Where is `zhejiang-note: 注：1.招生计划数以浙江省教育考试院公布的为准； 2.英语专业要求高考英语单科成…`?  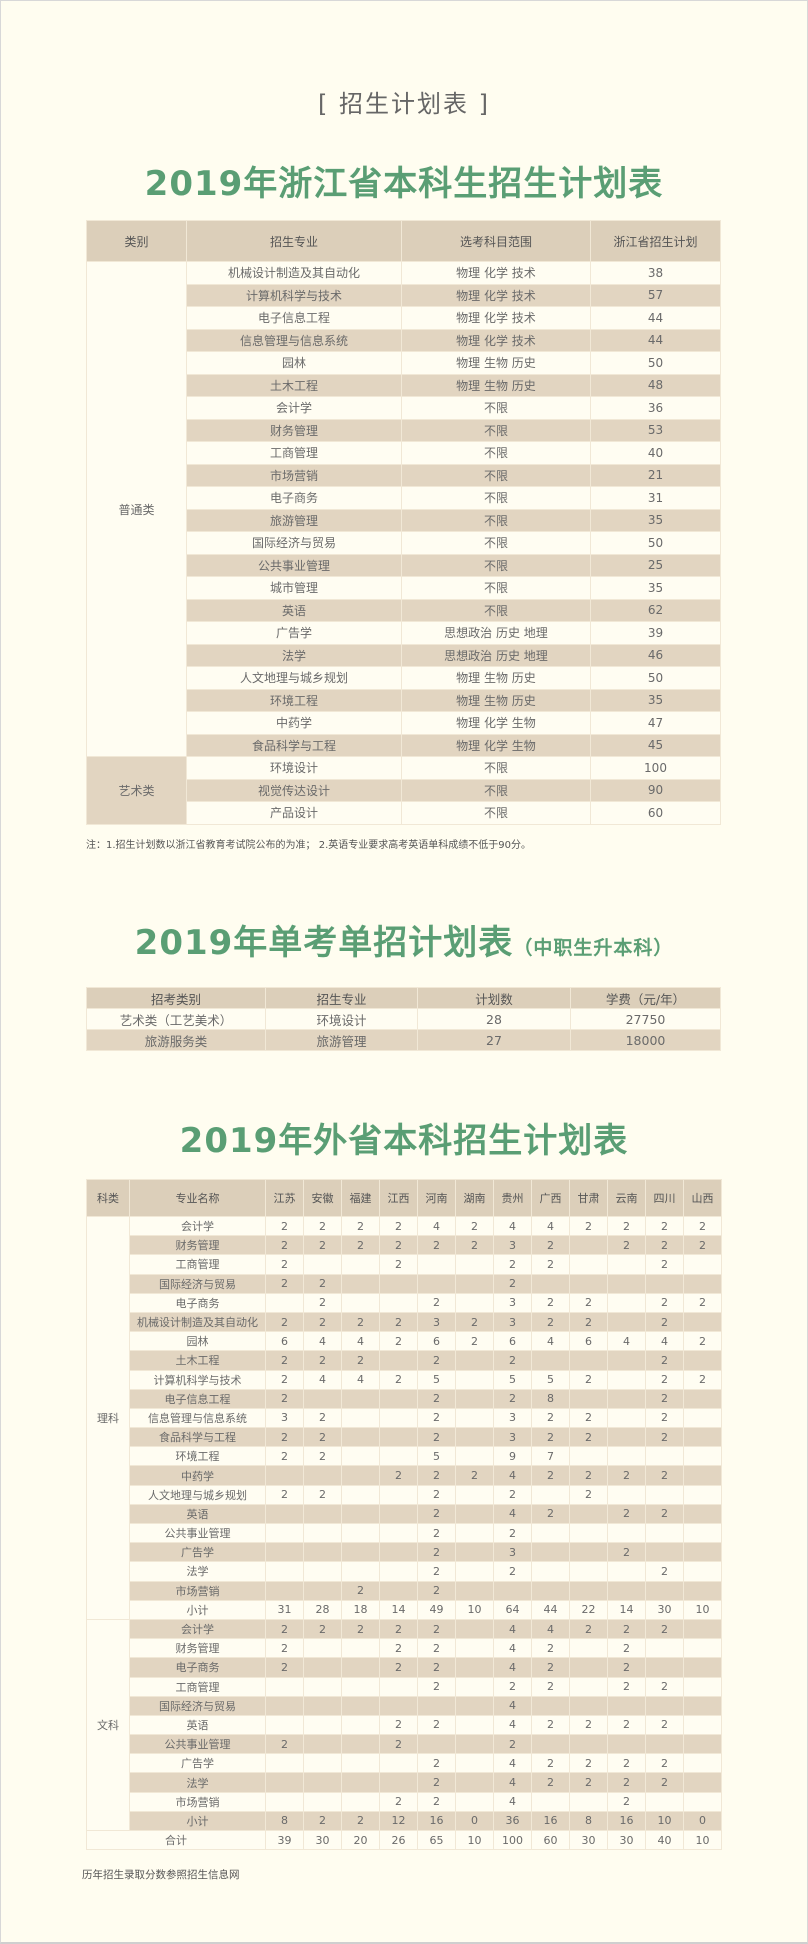
zhejiang-note: 注：1.招生计划数以浙江省教育考试院公布的为准； 2.英语专业要求高考英语单科成… is located at coordinates (308, 845).